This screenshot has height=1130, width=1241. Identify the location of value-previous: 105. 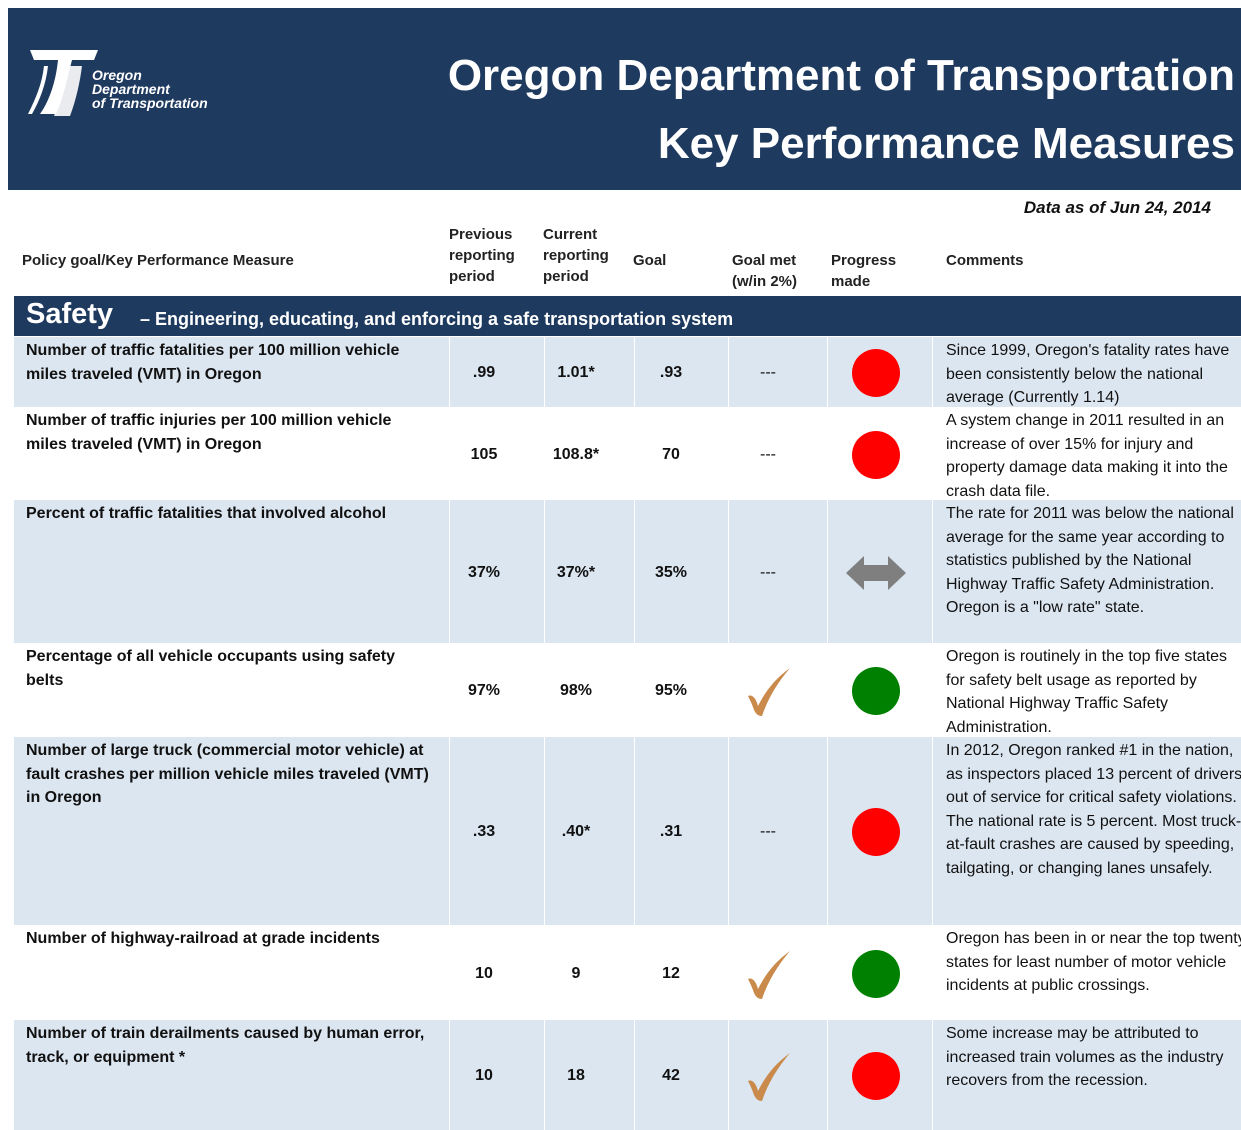
(484, 454).